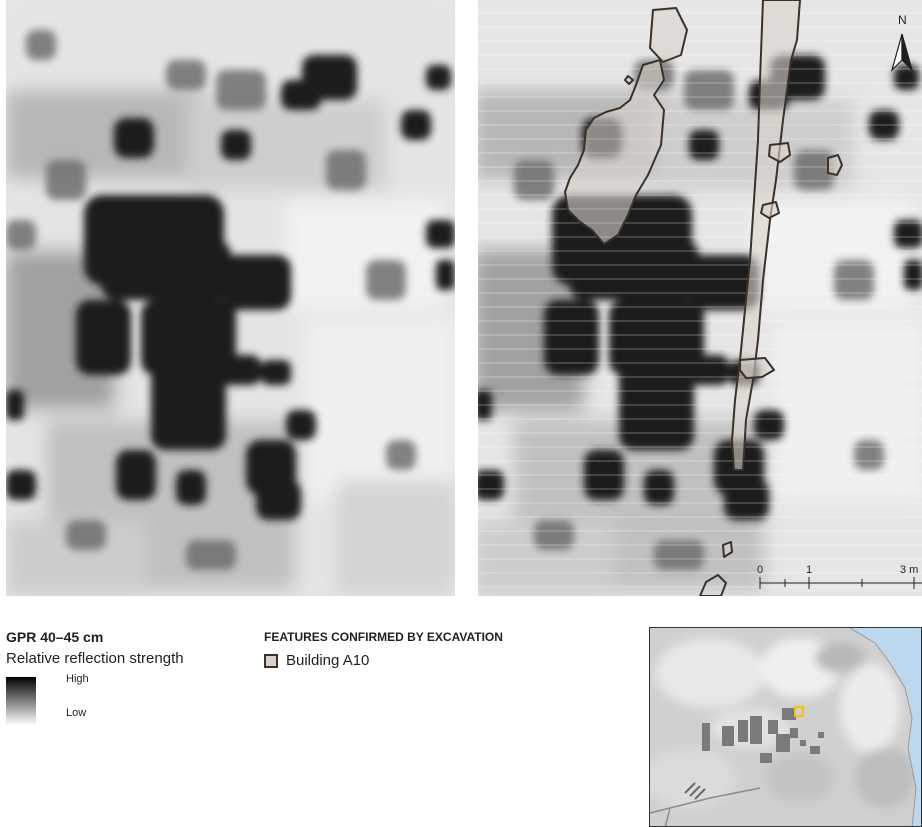 The image size is (922, 827). What do you see at coordinates (383, 661) in the screenshot?
I see `features-legend-item: Building A10` at bounding box center [383, 661].